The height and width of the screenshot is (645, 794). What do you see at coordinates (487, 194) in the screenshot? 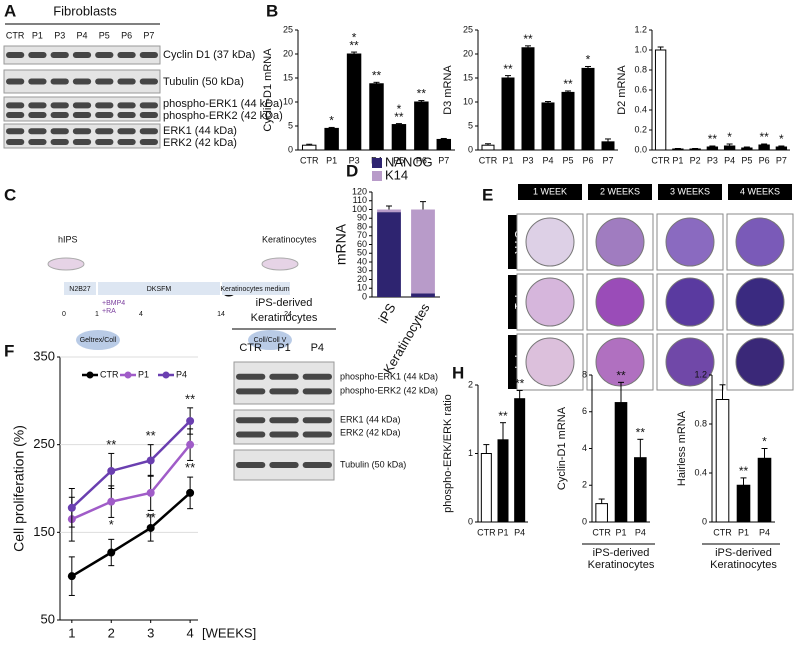
I see `panel-label: E` at bounding box center [487, 194].